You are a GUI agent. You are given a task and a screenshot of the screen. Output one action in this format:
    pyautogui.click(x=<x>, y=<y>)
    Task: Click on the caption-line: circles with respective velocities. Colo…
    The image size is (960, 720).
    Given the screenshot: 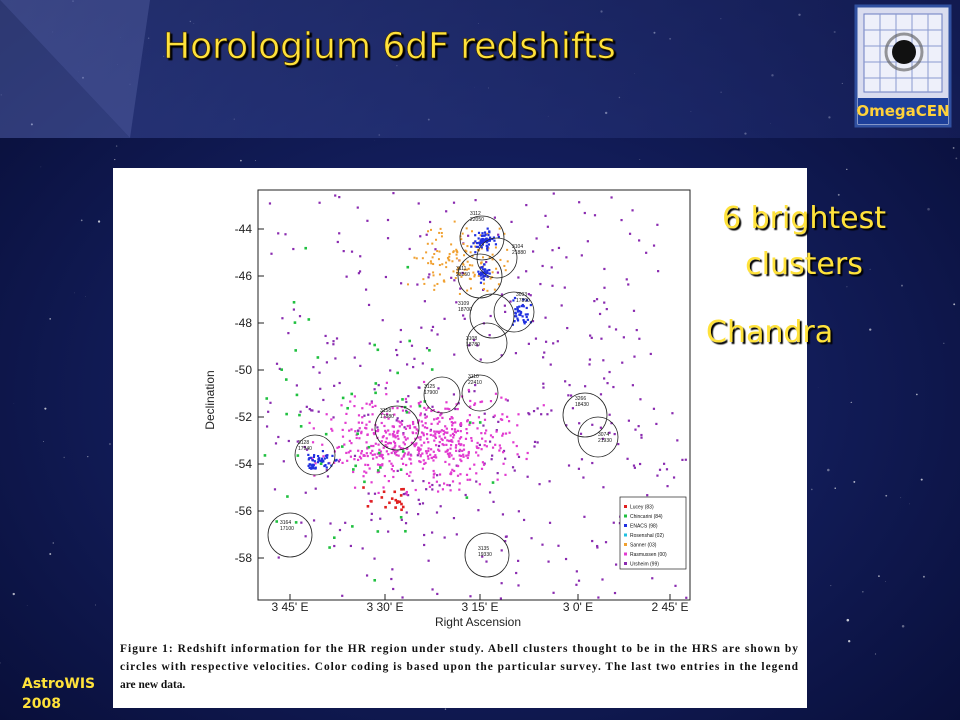 What is the action you would take?
    pyautogui.click(x=459, y=667)
    